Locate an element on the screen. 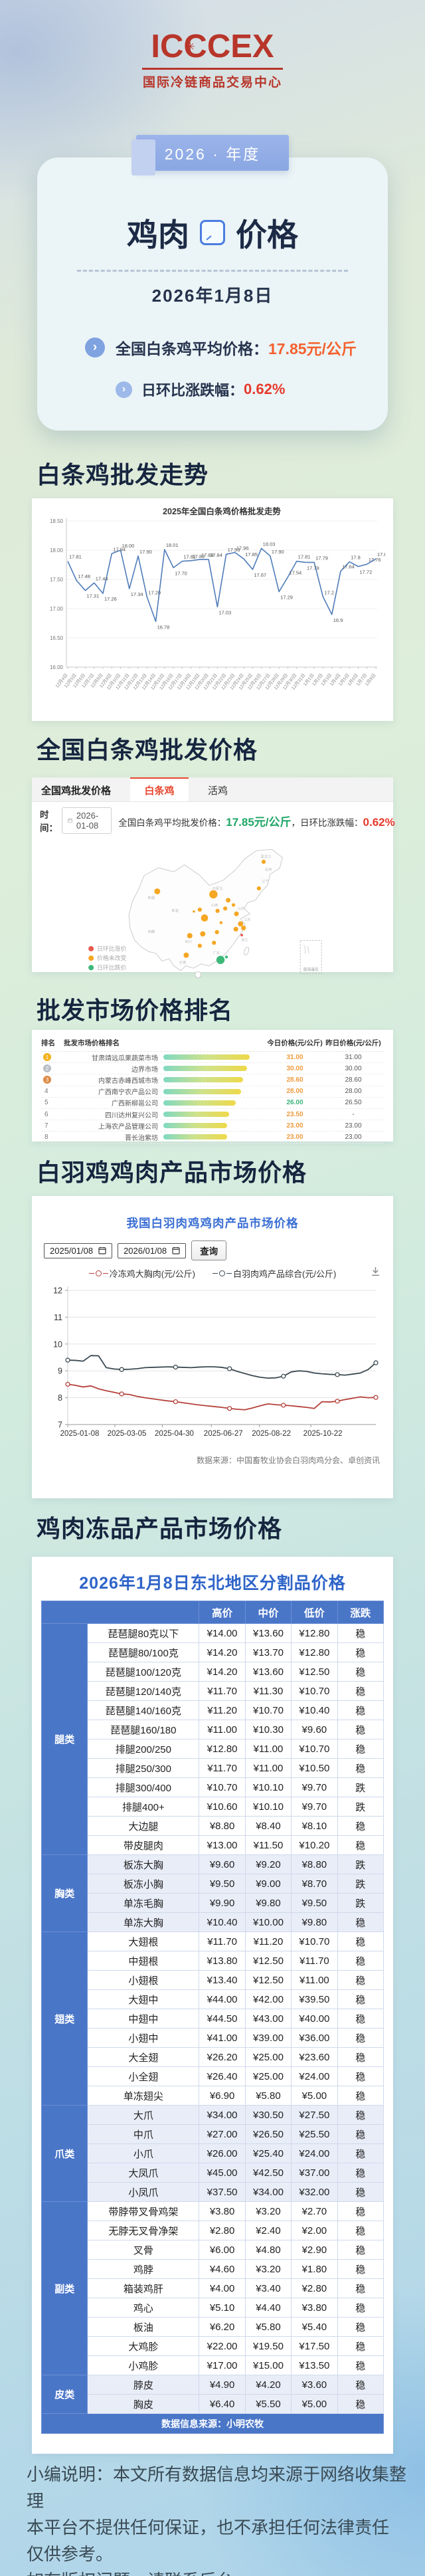 The width and height of the screenshot is (425, 2576). table-row: 中爪 ¥27.00 ¥26.50 ¥25.50 稳 is located at coordinates (213, 2134).